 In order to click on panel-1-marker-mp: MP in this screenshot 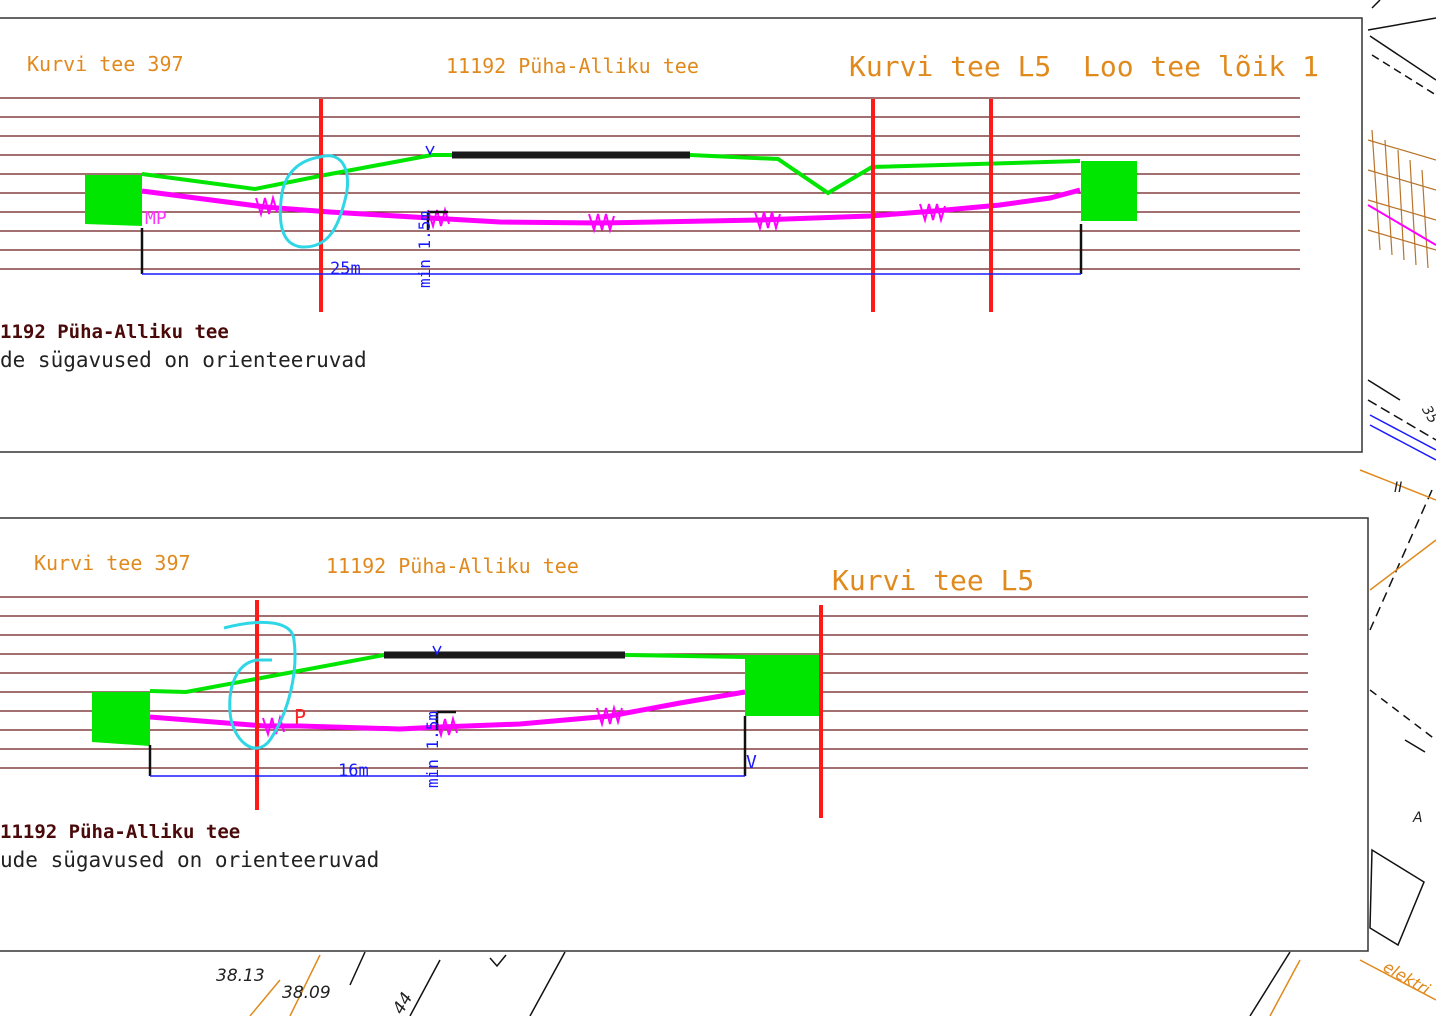, I will do `click(156, 218)`.